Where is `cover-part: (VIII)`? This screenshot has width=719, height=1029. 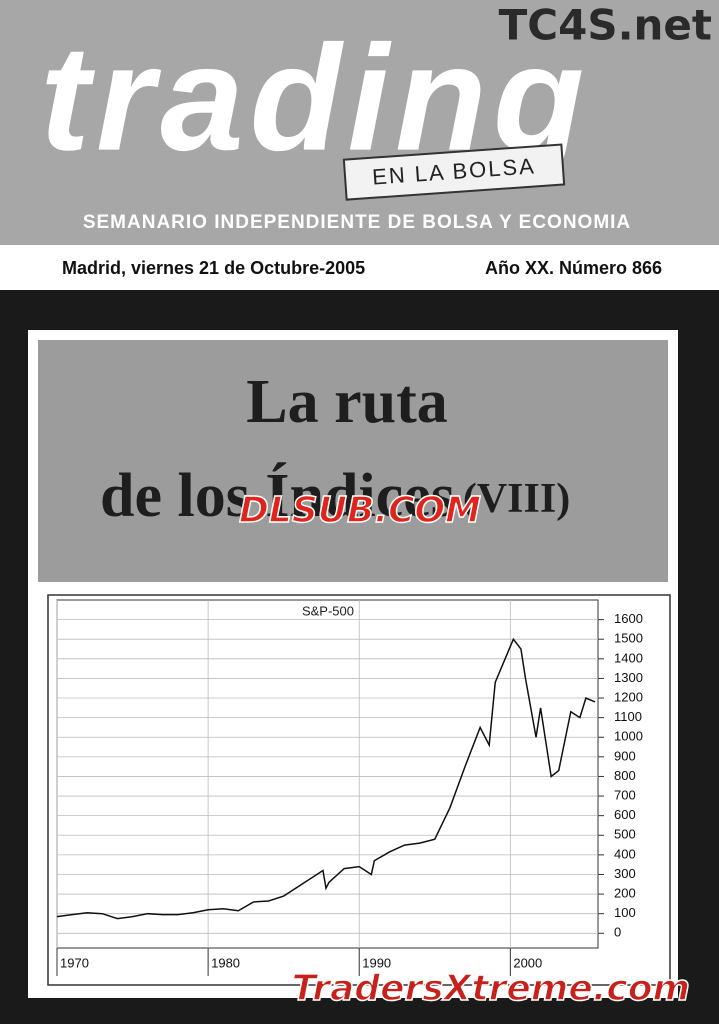 cover-part: (VIII) is located at coordinates (516, 499).